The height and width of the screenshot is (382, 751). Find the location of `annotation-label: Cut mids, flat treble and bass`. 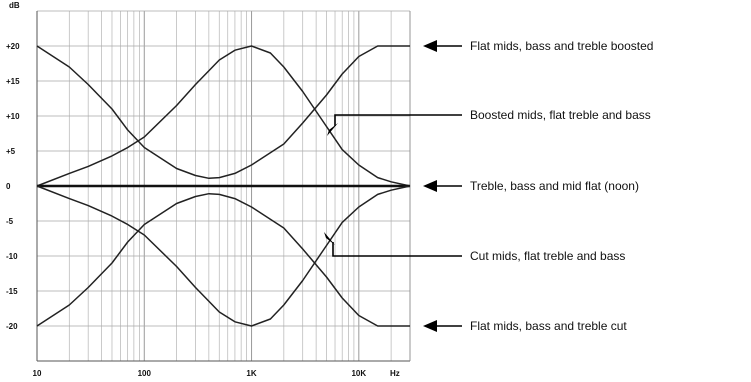

annotation-label: Cut mids, flat treble and bass is located at coordinates (547, 256).